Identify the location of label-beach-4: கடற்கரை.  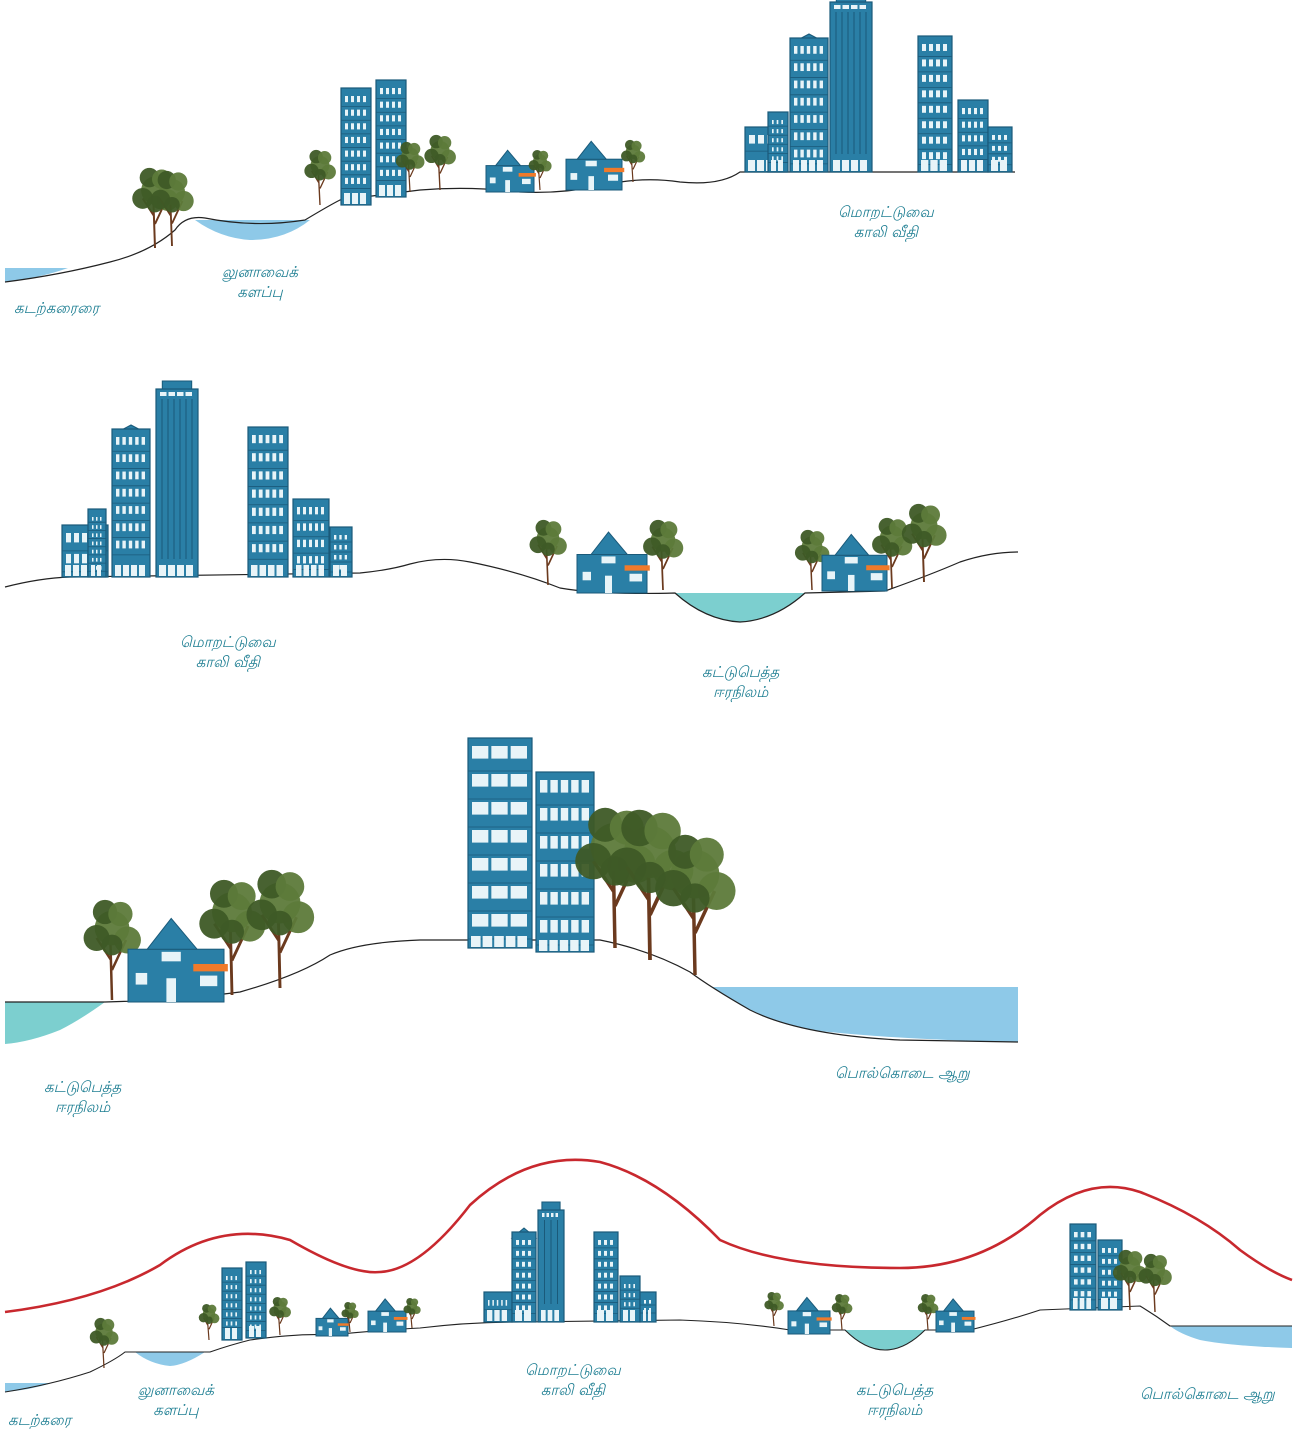
(39, 1420).